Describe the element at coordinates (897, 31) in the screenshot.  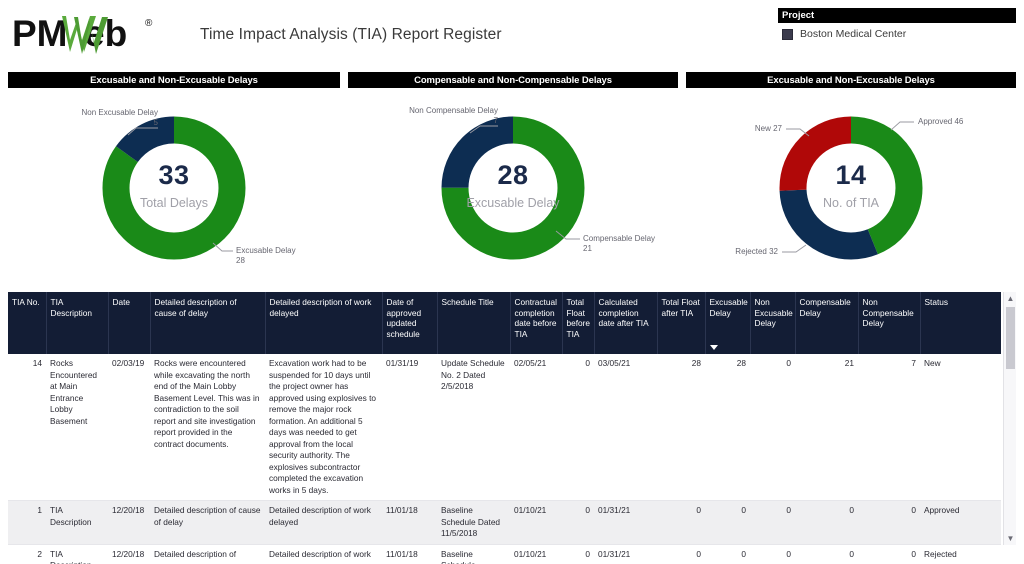
I see `slicer-item-boston-medical-center: Boston Medical Center` at that location.